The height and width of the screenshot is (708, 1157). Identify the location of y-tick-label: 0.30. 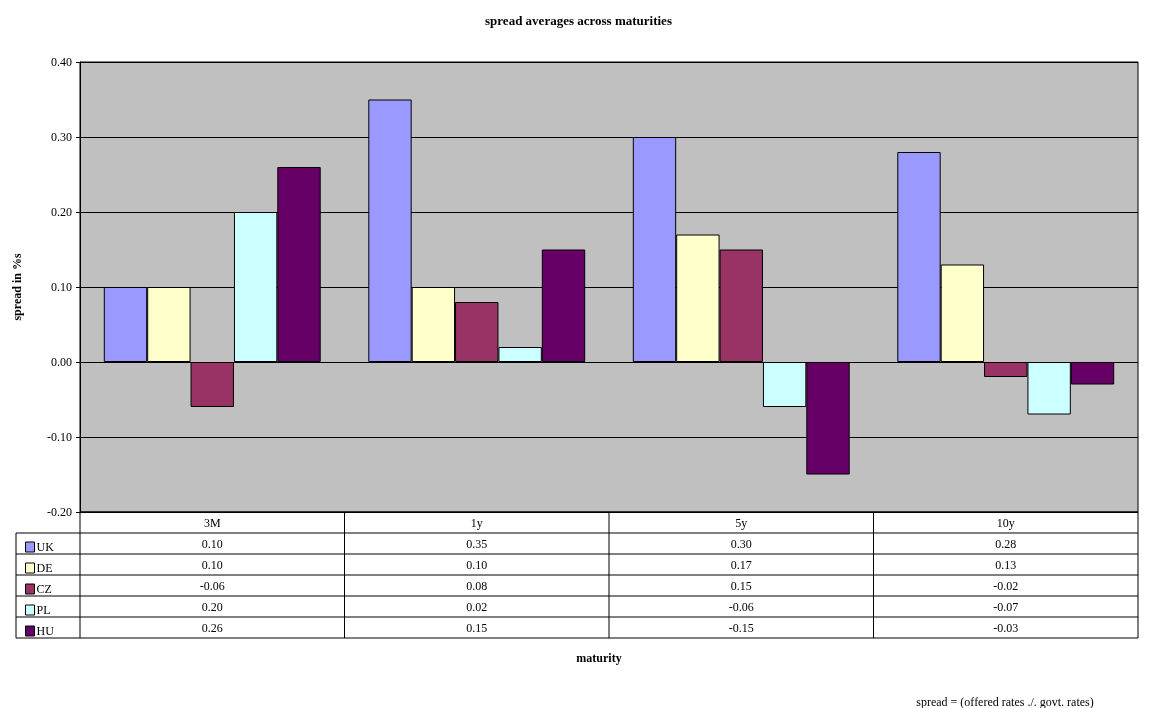
(61, 137).